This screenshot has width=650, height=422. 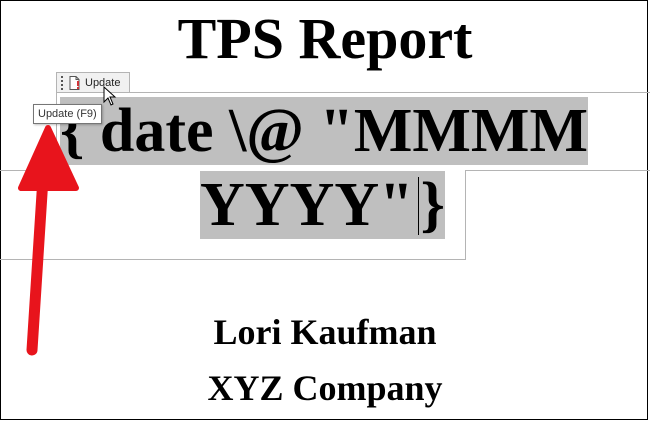 I want to click on field-code-close-brace: }, so click(x=432, y=205).